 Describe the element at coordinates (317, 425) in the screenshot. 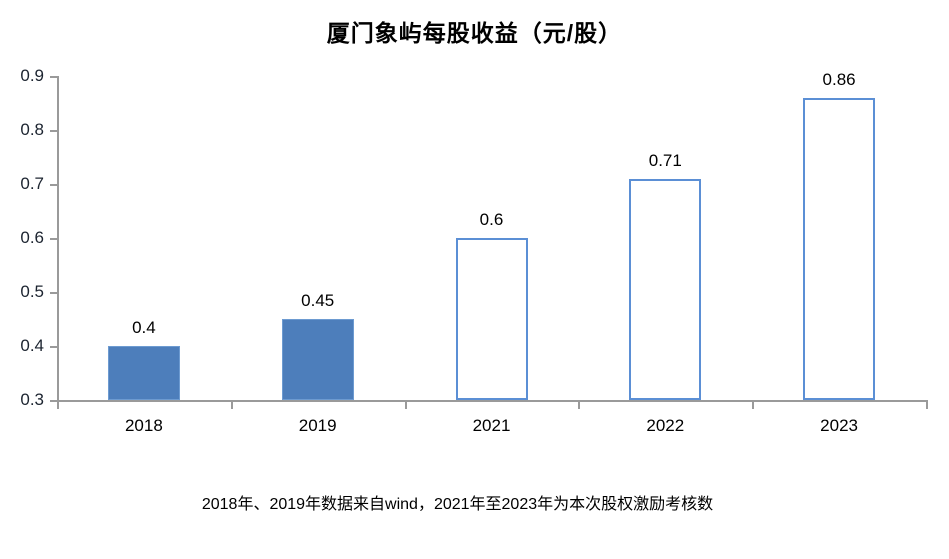

I see `x-axis-category-label: 2019` at that location.